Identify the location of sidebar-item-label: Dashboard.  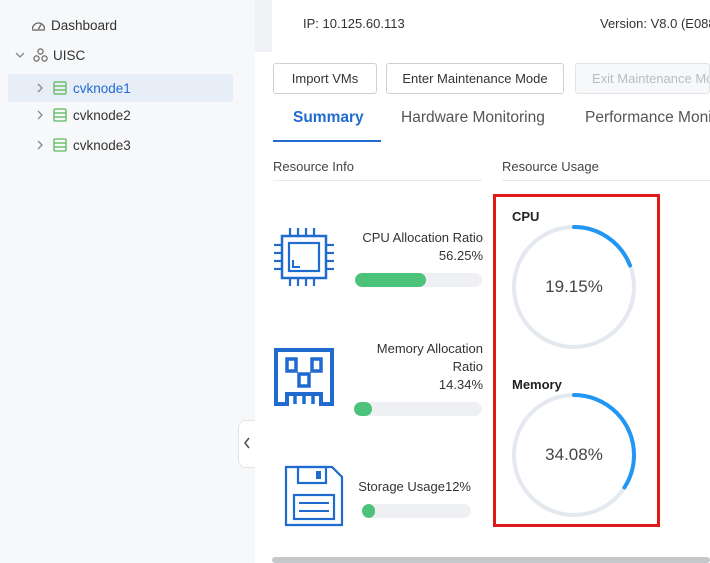
(84, 25).